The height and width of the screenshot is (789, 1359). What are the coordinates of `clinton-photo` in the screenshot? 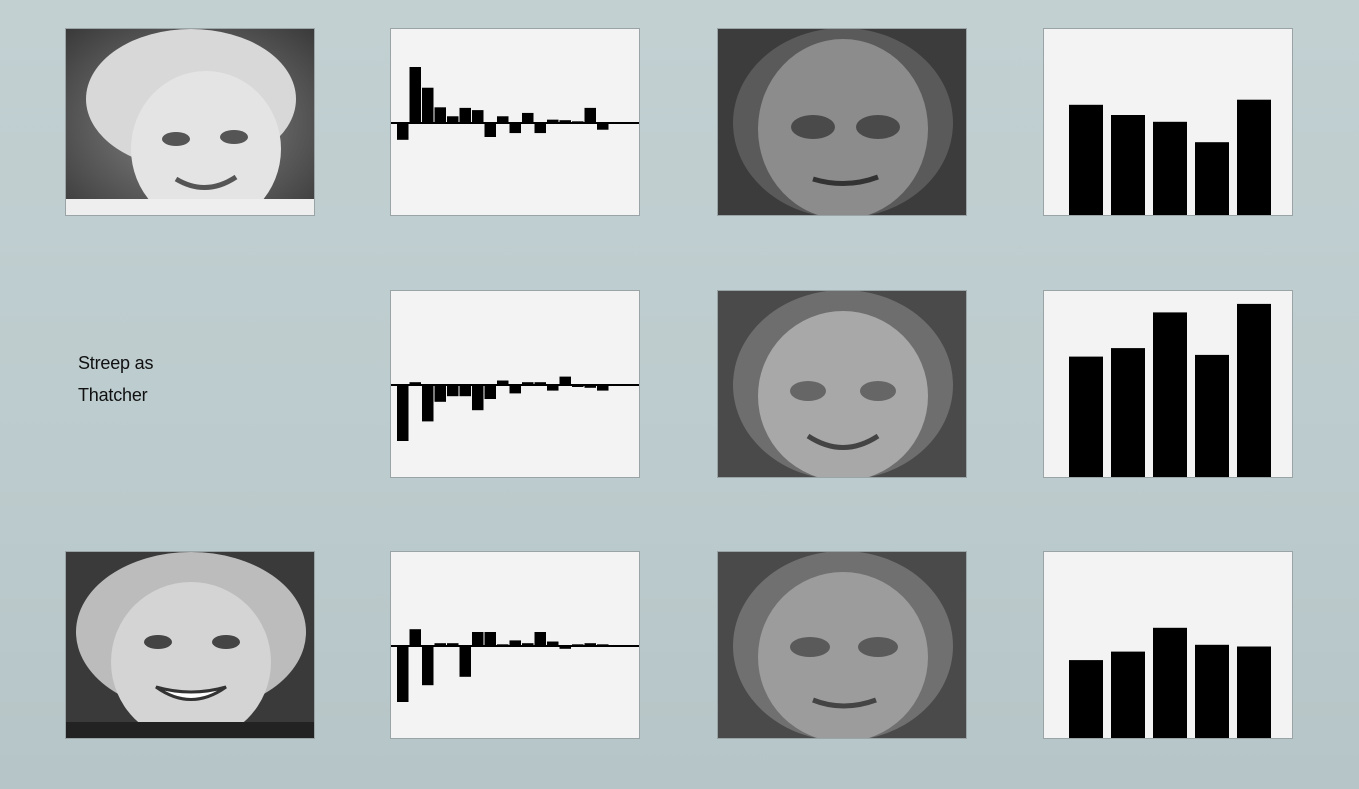 It's located at (190, 645).